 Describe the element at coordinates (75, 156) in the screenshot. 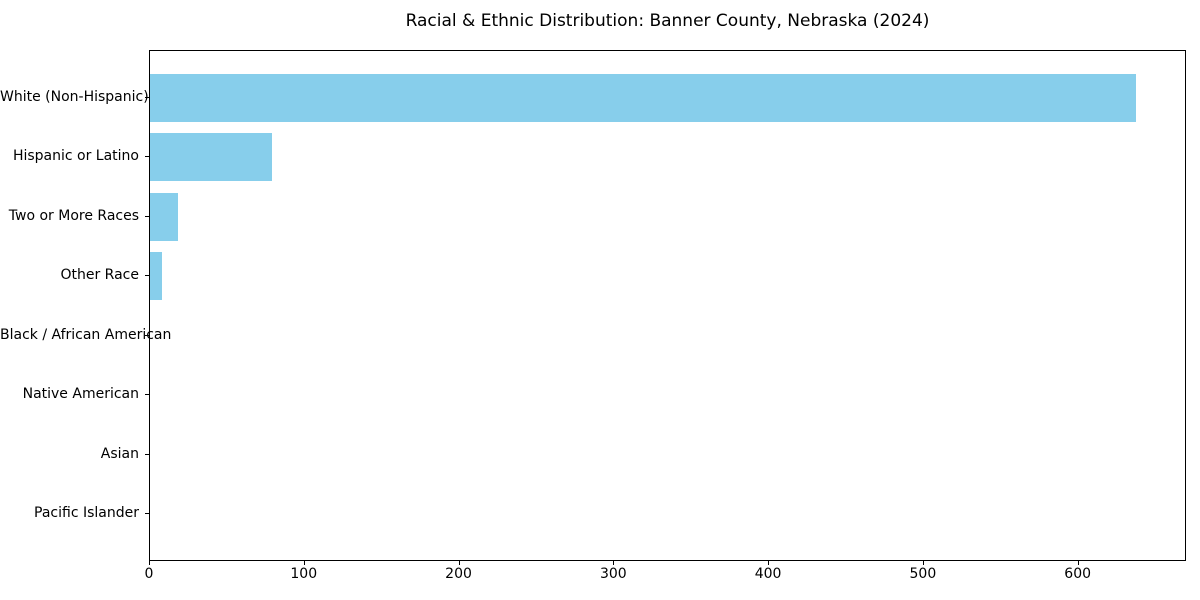

I see `y-tick-label: Hispanic or Latino` at that location.